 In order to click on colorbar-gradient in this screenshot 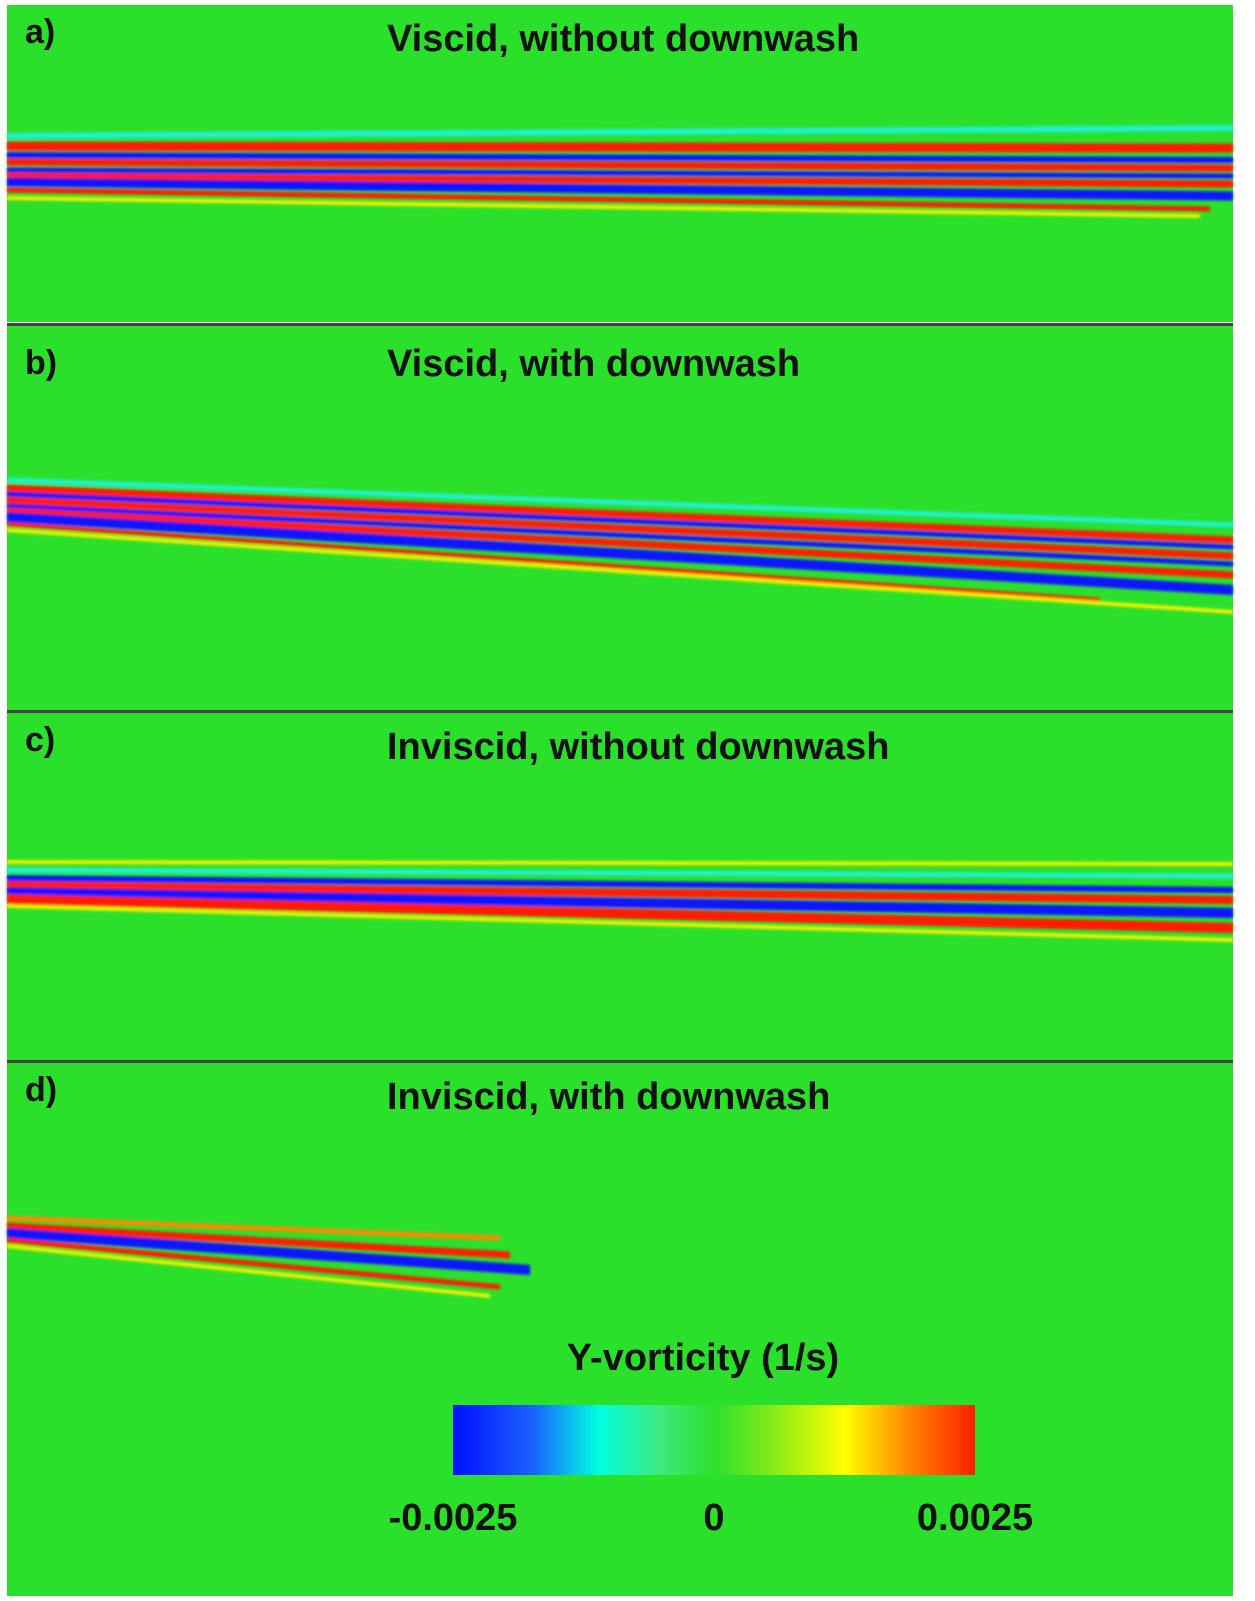, I will do `click(714, 1440)`.